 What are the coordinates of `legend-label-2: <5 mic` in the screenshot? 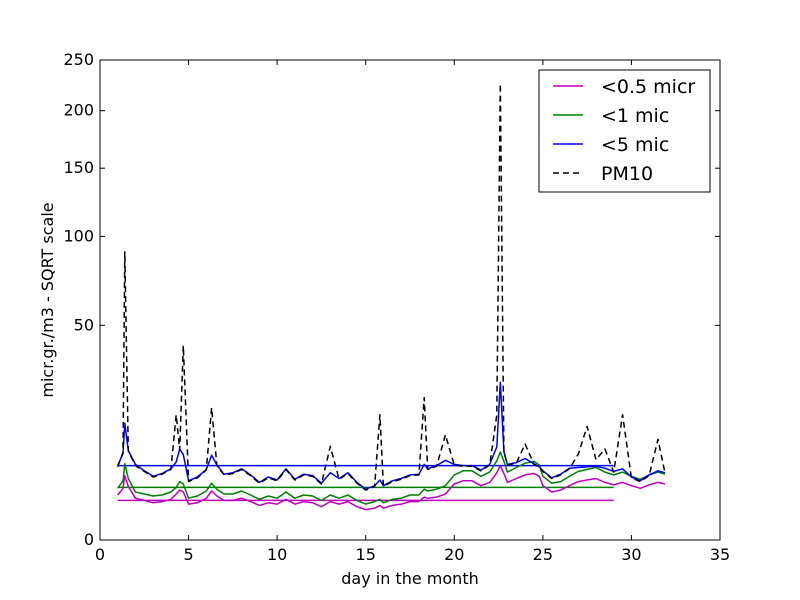 It's located at (635, 145).